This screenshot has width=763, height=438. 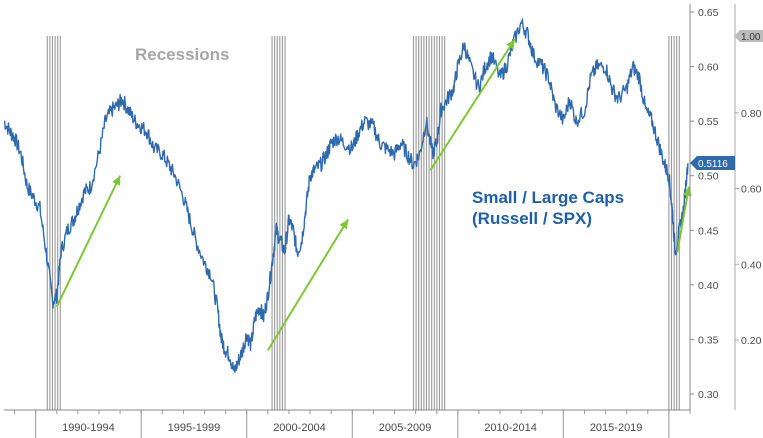 I want to click on y2-tick-label: 0.40, so click(x=751, y=265).